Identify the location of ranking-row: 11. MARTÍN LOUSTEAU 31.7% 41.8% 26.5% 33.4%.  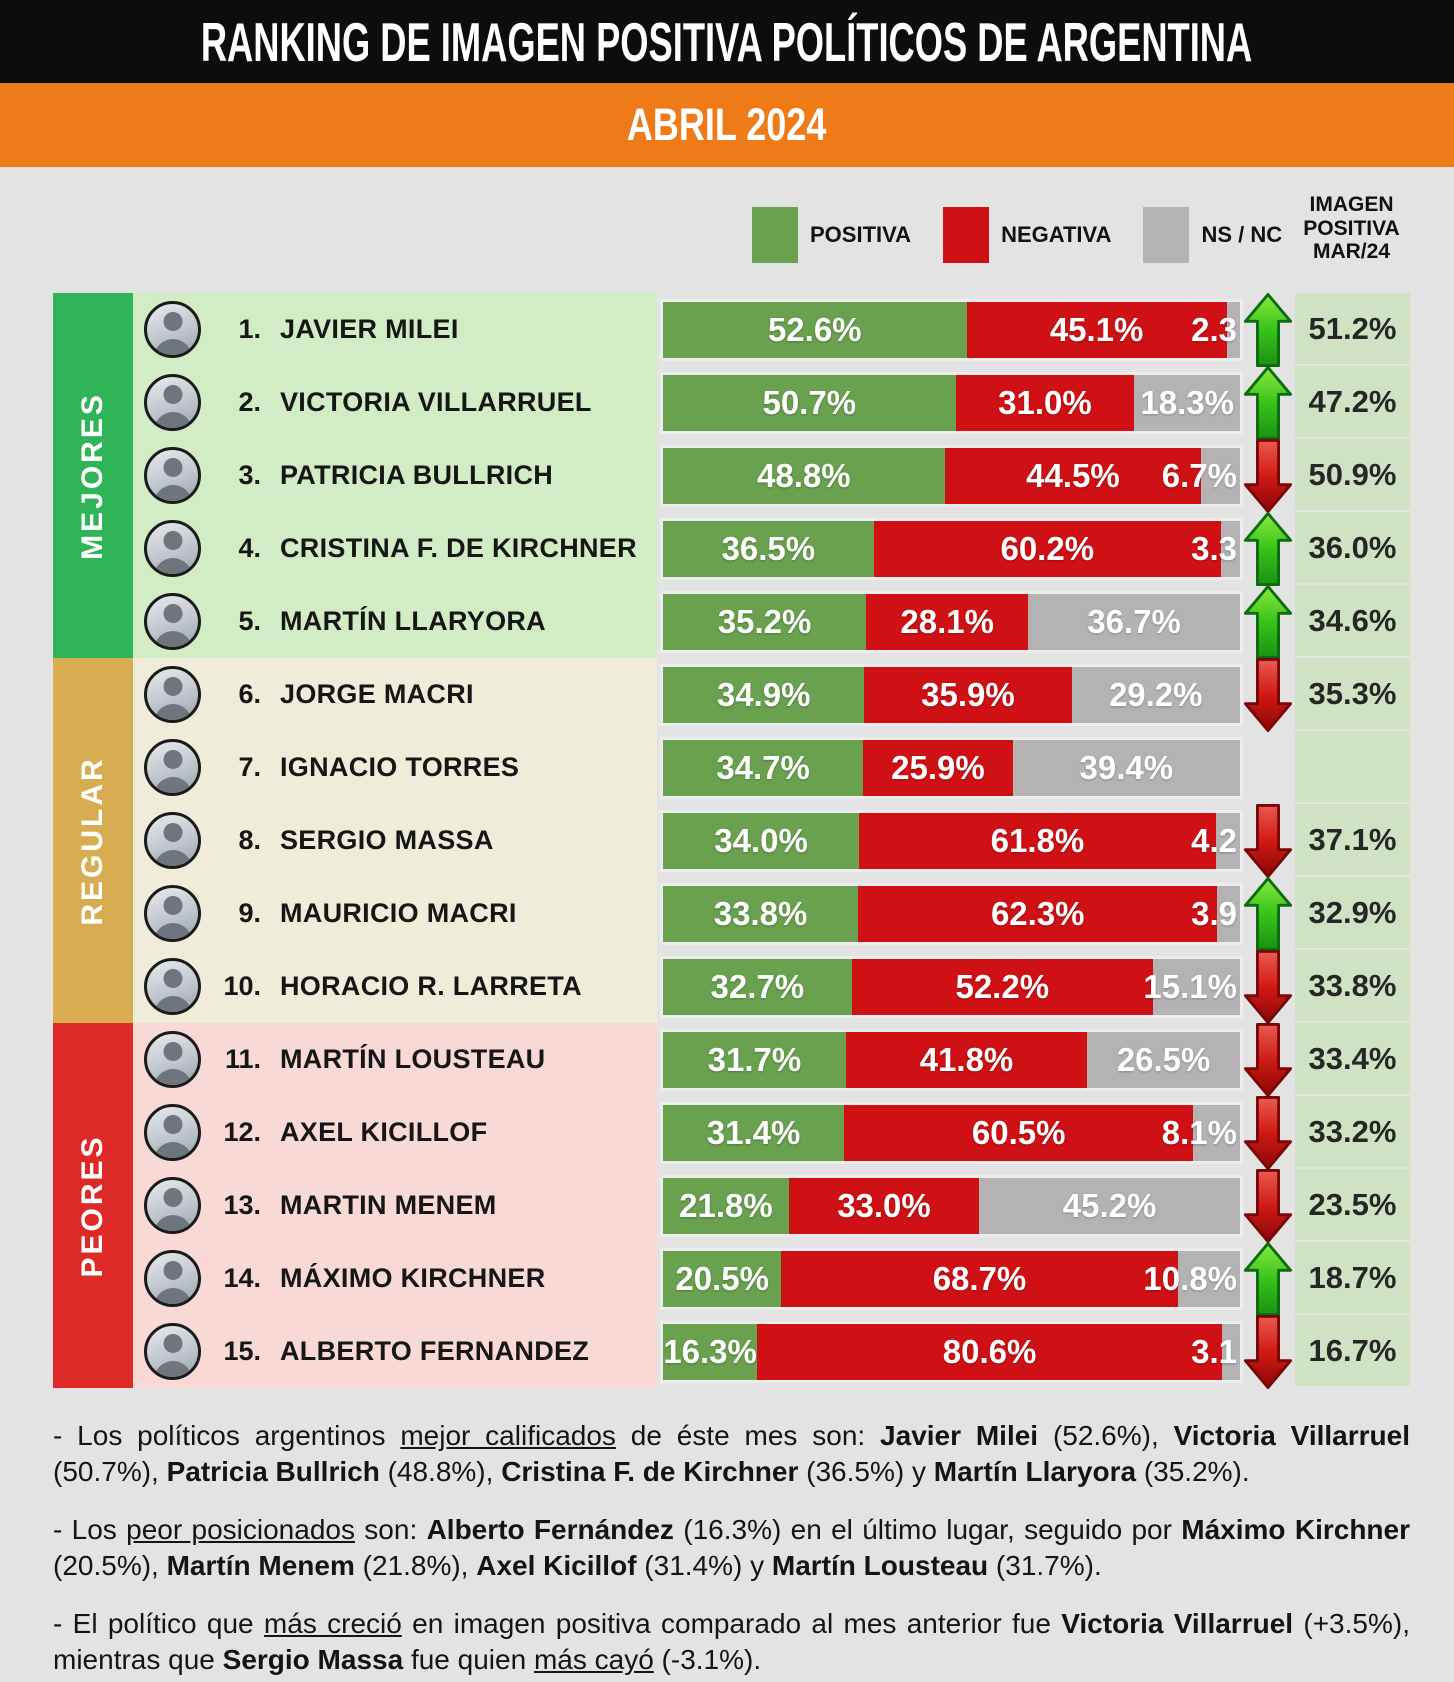
(771, 1059).